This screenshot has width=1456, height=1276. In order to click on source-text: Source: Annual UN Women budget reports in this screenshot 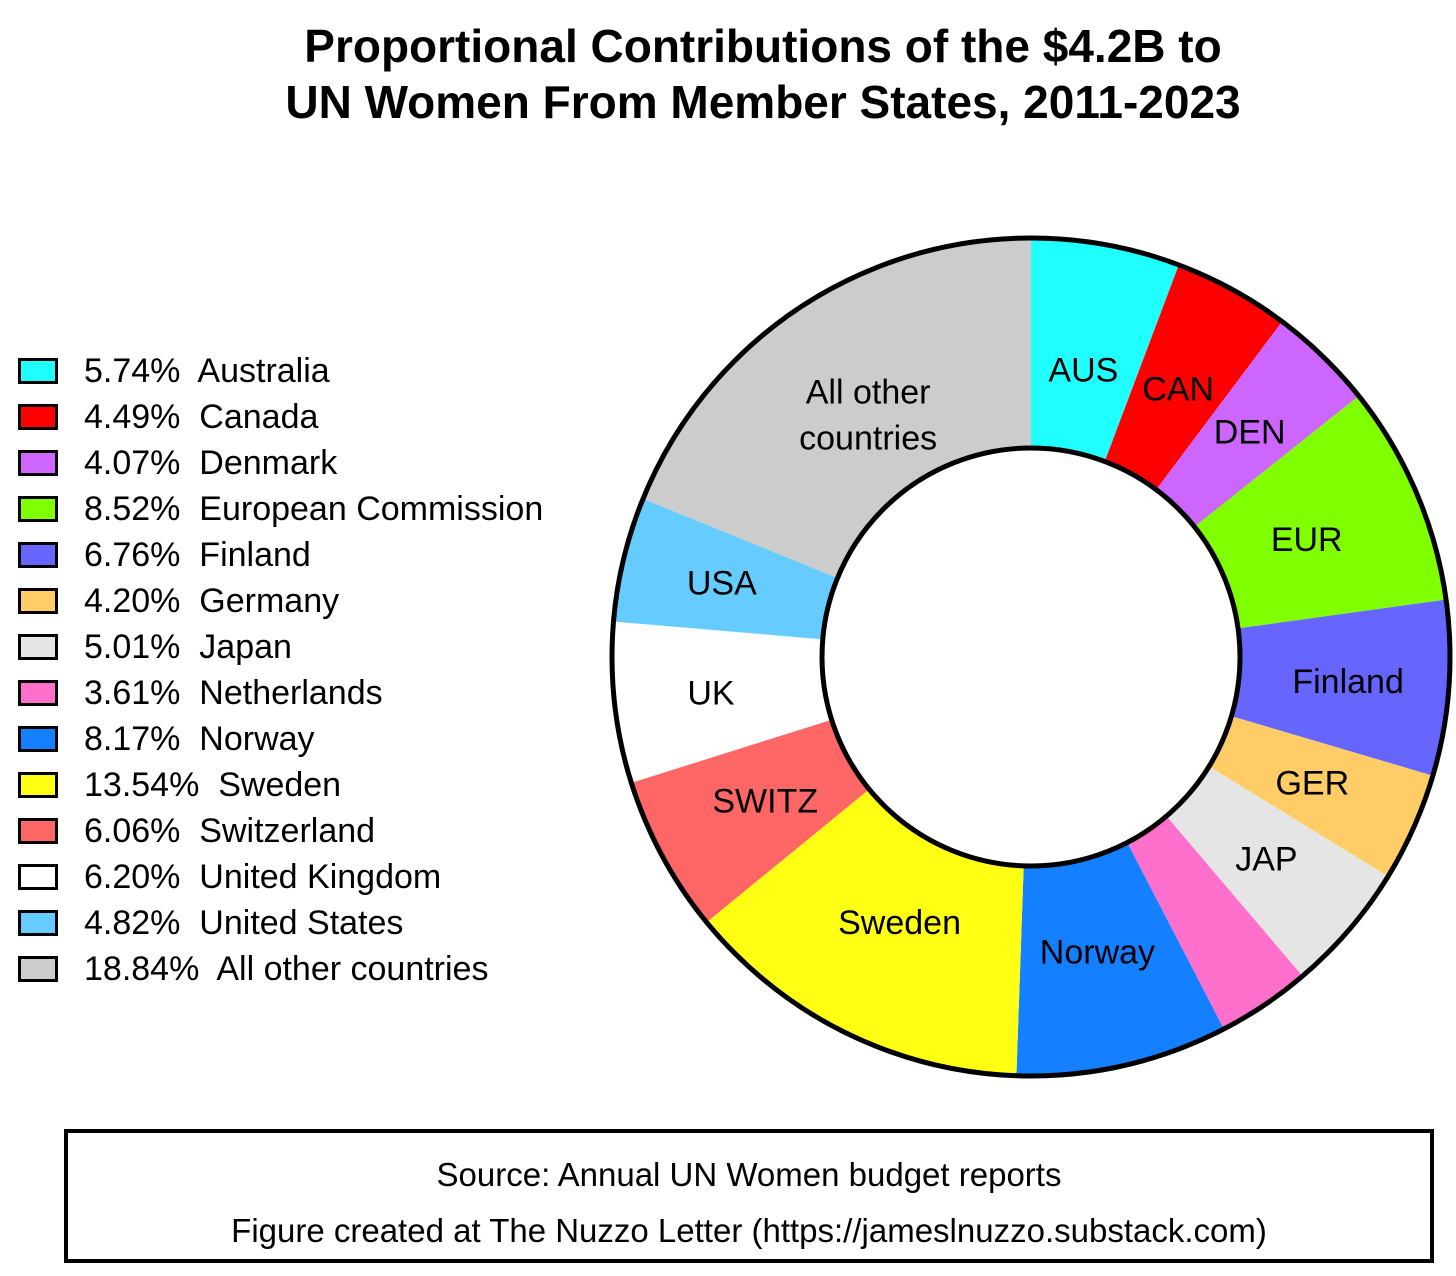, I will do `click(749, 1174)`.